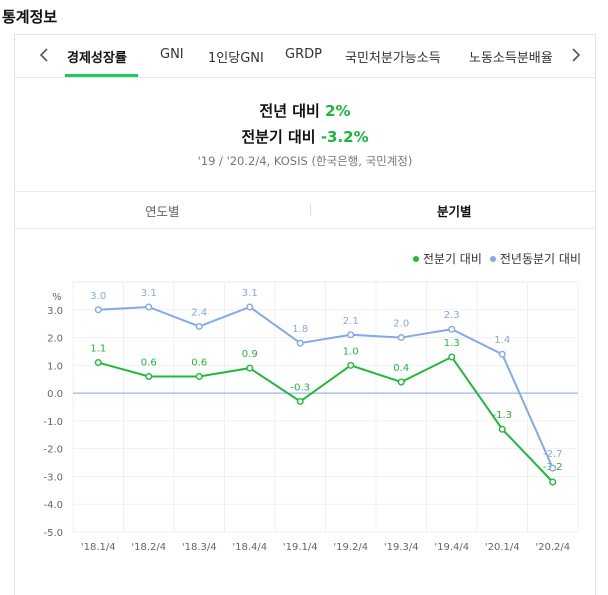 This screenshot has width=608, height=595. I want to click on chevron-left-icon, so click(44, 55).